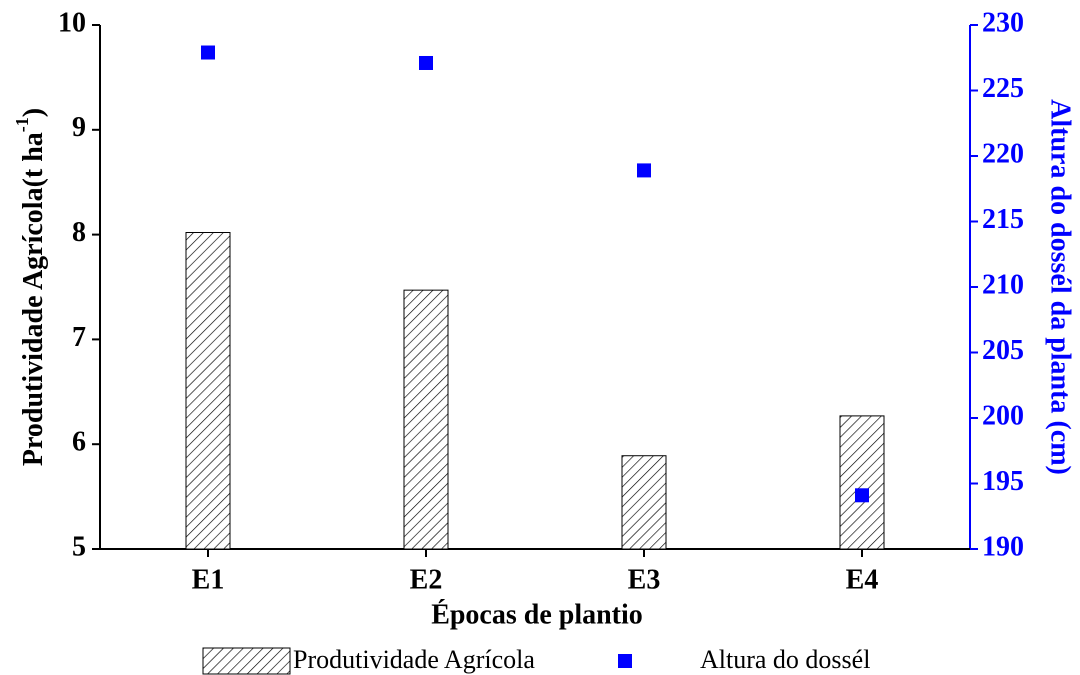 The width and height of the screenshot is (1080, 675). Describe the element at coordinates (862, 579) in the screenshot. I see `x-tick-label: E4` at that location.